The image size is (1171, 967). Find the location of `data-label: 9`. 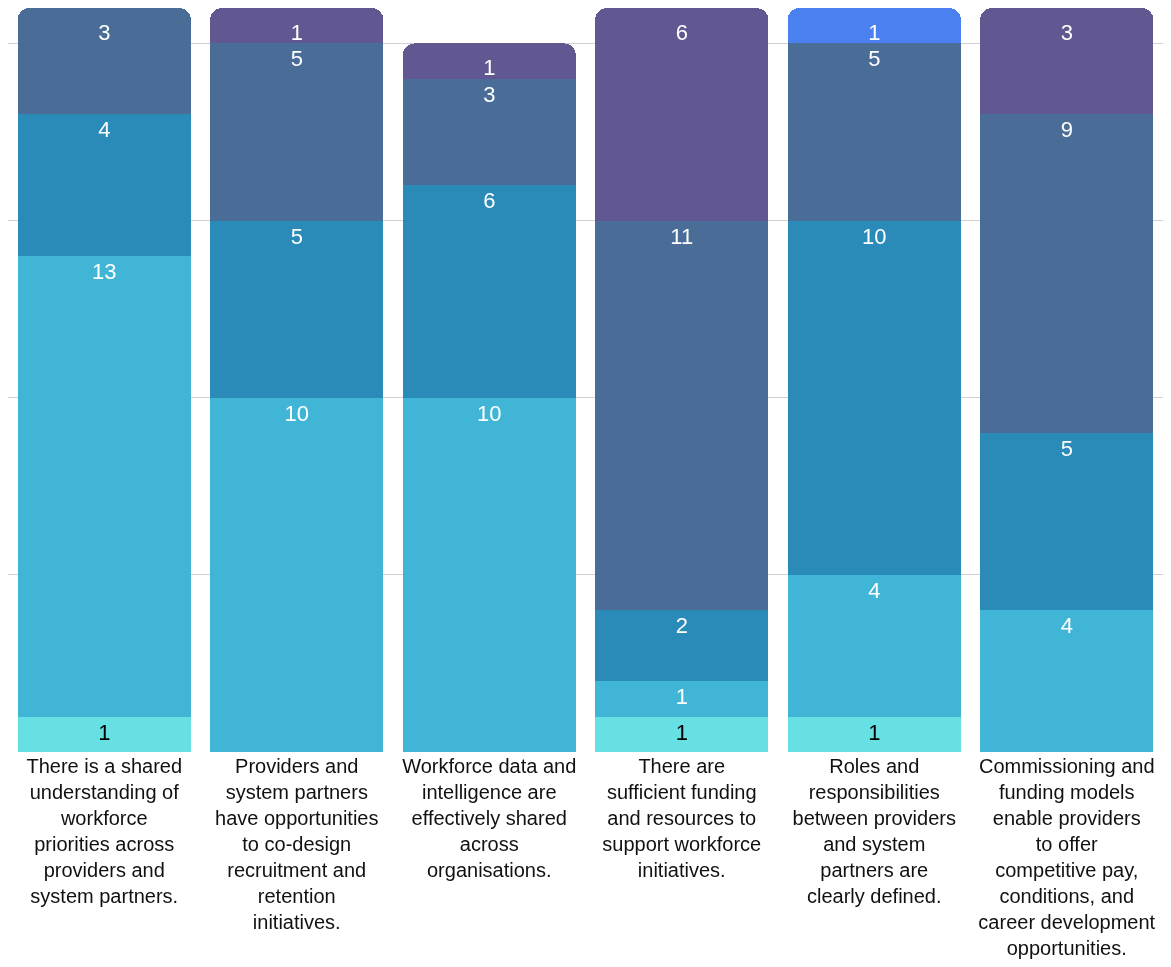

data-label: 9 is located at coordinates (1066, 130).